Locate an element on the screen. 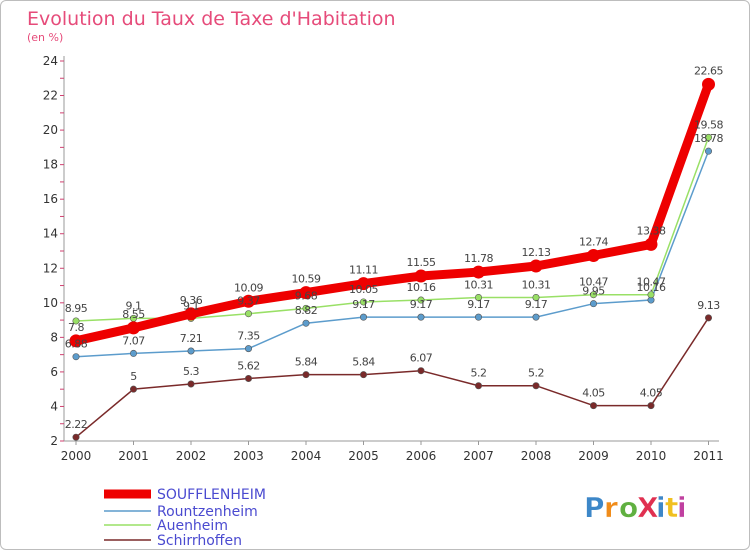 This screenshot has height=550, width=750. data-label: 4.05 is located at coordinates (651, 393).